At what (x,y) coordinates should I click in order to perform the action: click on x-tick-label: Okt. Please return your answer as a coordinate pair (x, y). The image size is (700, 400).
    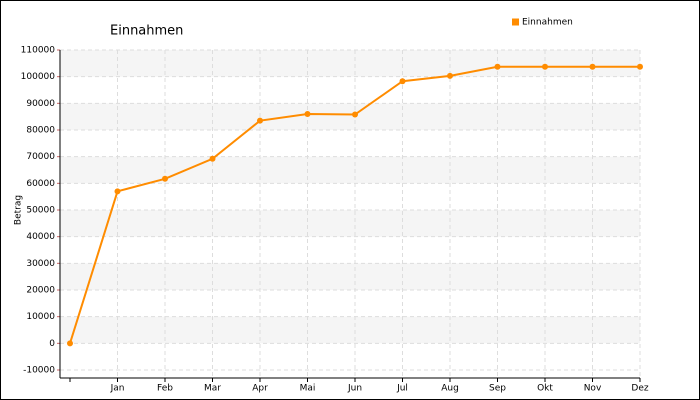
    Looking at the image, I should click on (545, 389).